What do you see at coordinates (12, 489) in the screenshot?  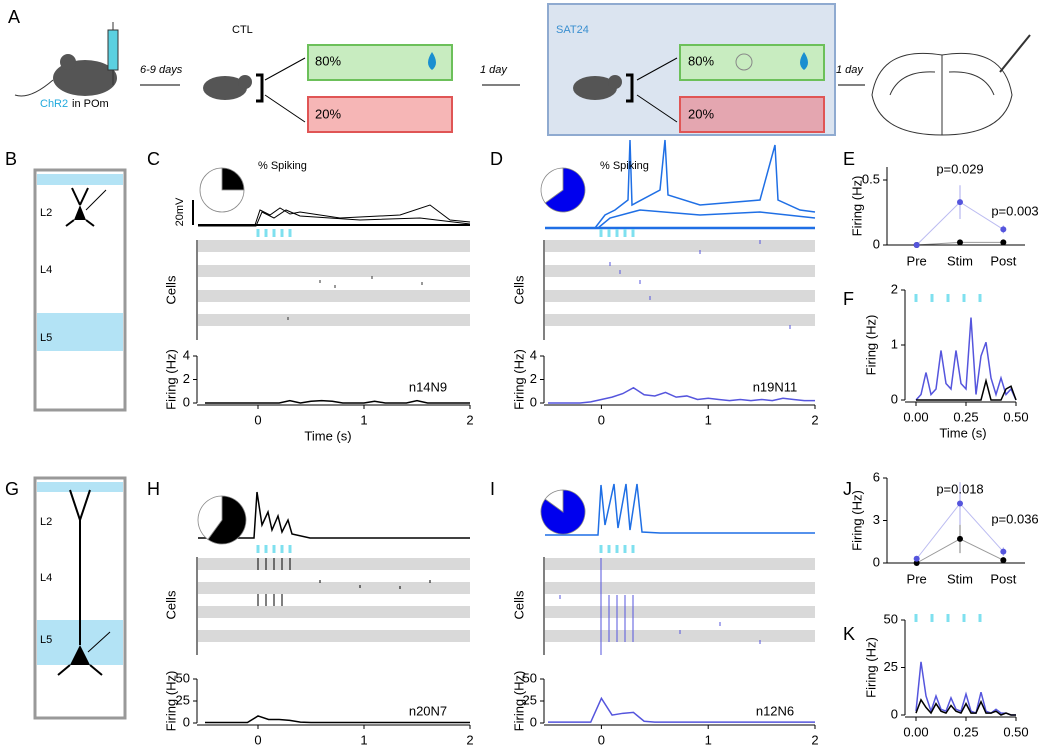 I see `panel-label: G` at bounding box center [12, 489].